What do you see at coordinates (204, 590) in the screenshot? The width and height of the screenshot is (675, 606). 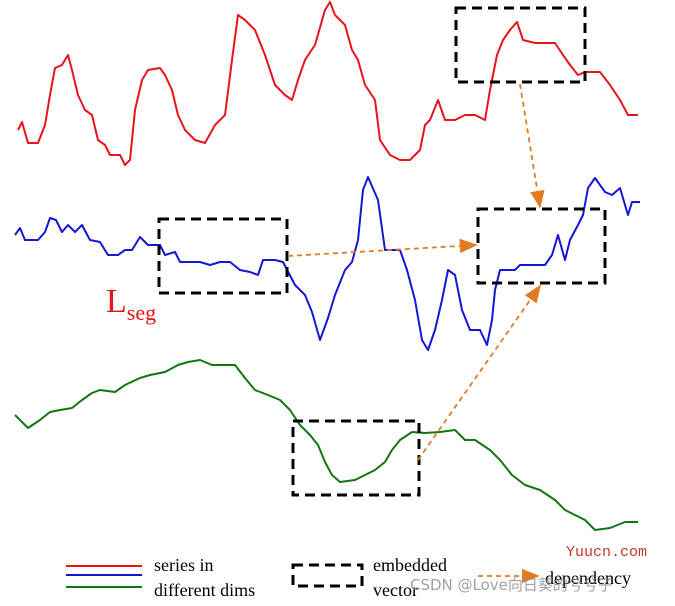 I see `legend-text: different dims` at bounding box center [204, 590].